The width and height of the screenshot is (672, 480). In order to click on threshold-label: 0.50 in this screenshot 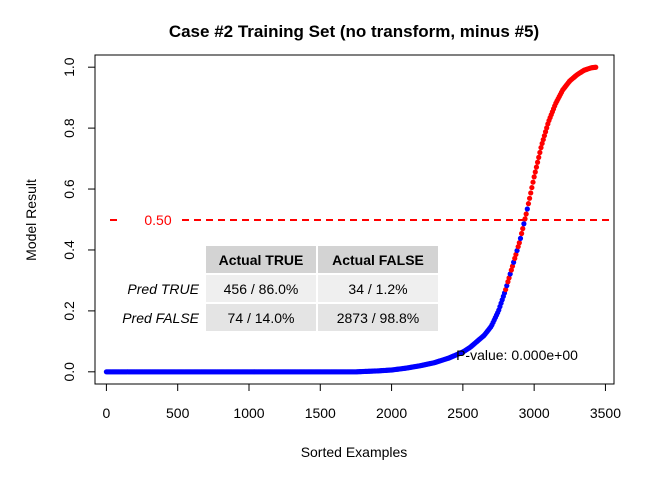, I will do `click(157, 220)`.